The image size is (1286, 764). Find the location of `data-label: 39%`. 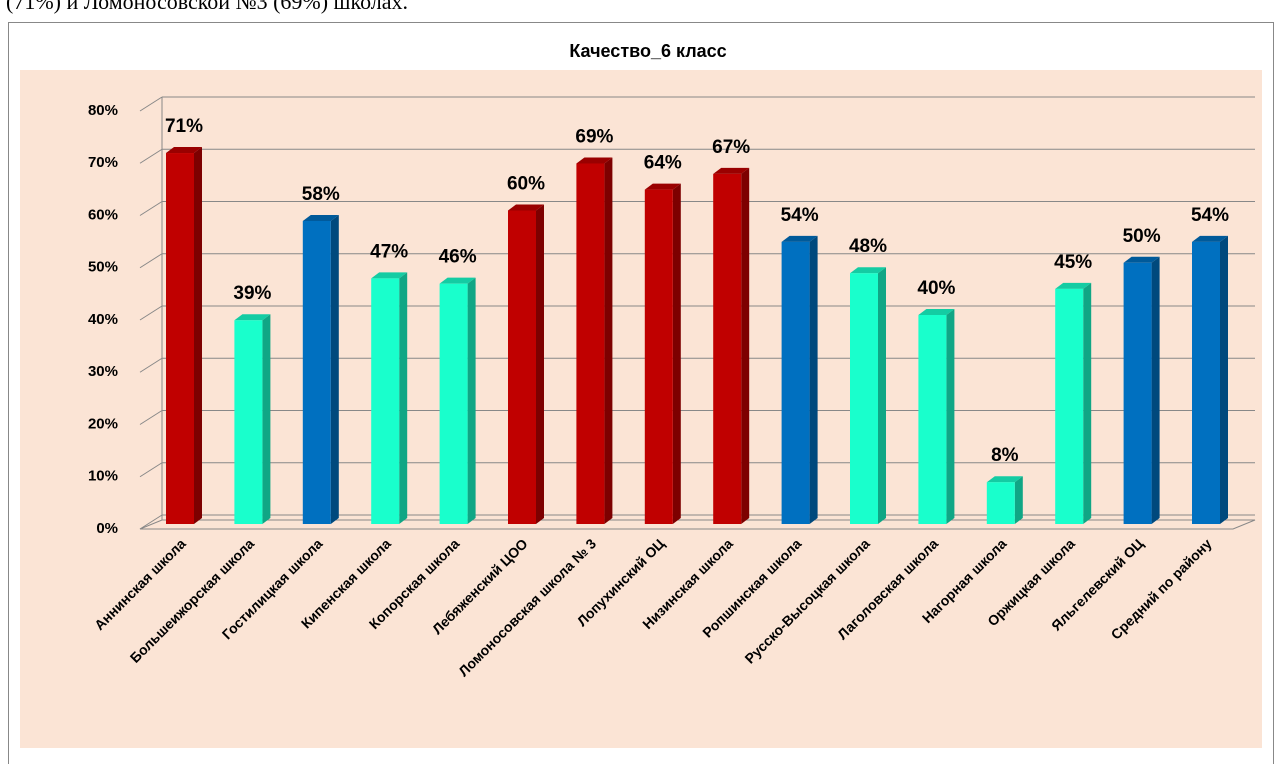

data-label: 39% is located at coordinates (252, 293).